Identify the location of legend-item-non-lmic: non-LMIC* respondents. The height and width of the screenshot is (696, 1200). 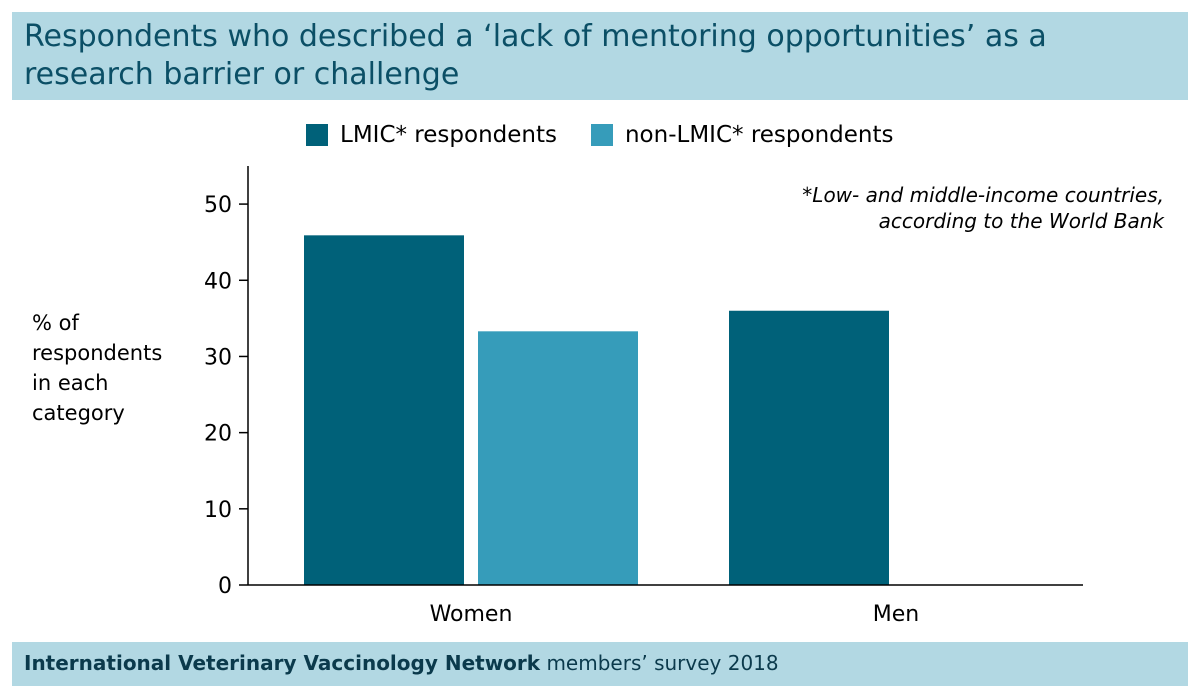
(742, 135).